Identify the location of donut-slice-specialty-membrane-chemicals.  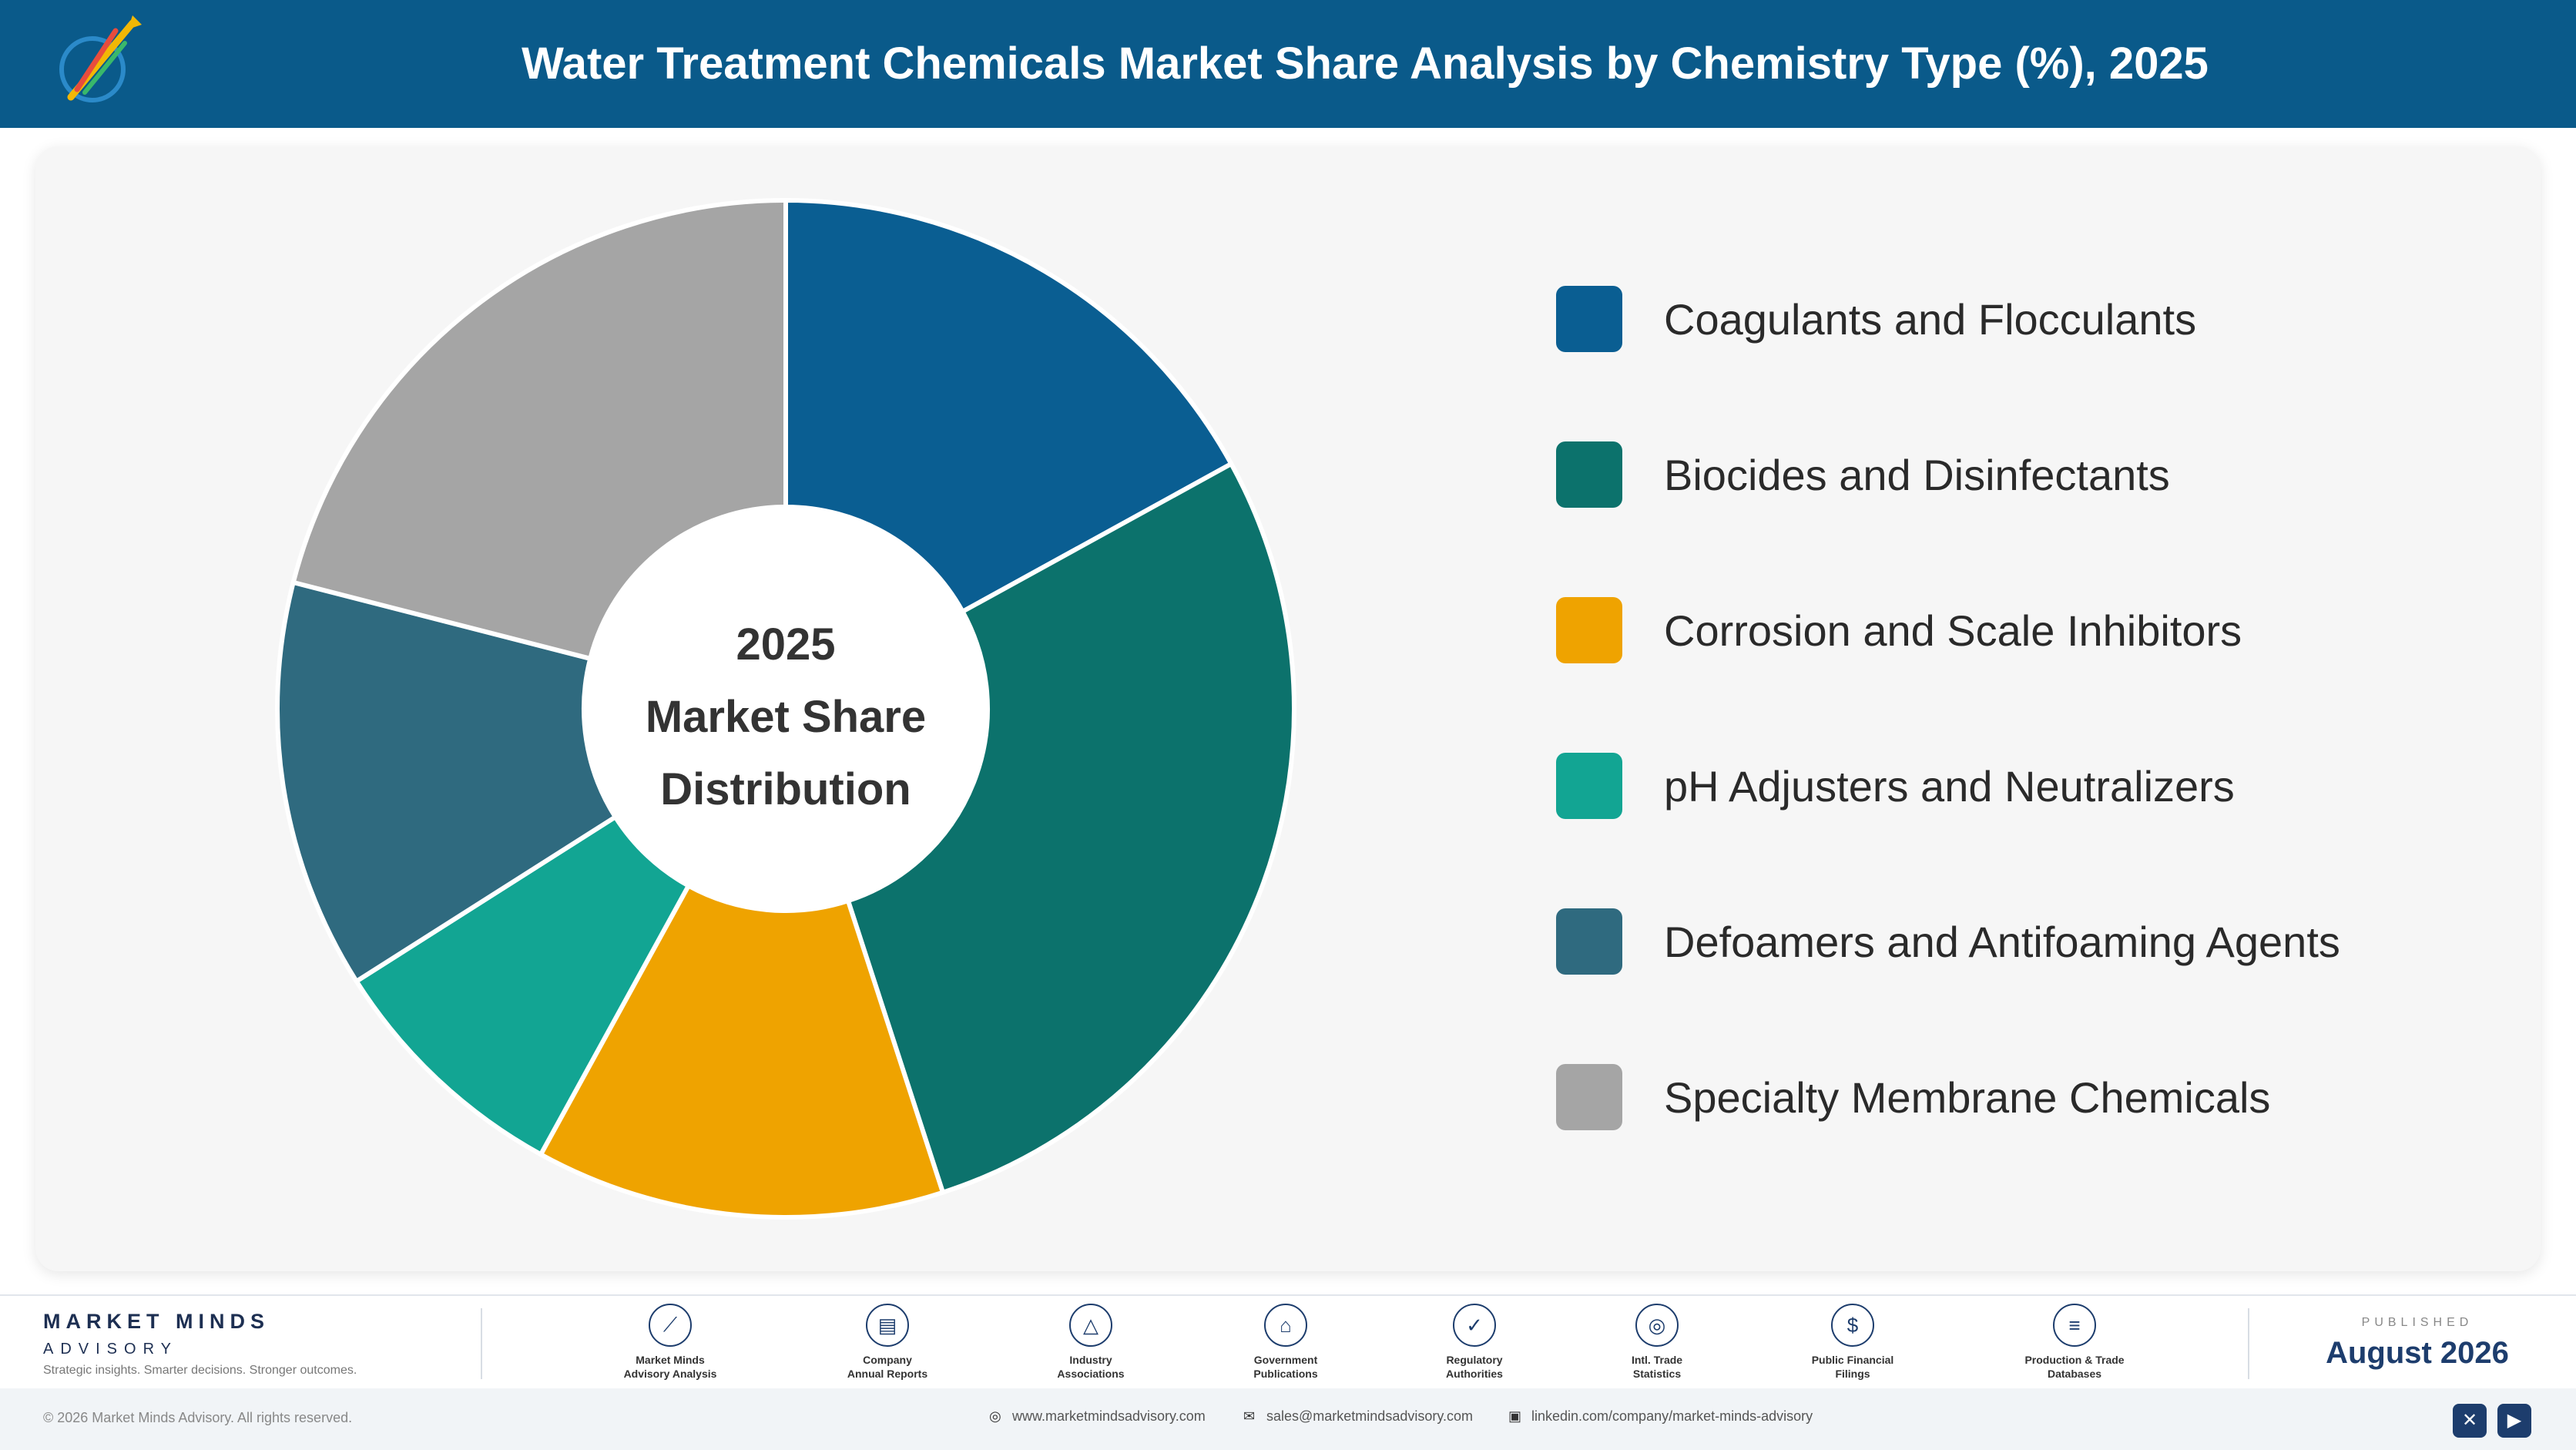
(539, 429).